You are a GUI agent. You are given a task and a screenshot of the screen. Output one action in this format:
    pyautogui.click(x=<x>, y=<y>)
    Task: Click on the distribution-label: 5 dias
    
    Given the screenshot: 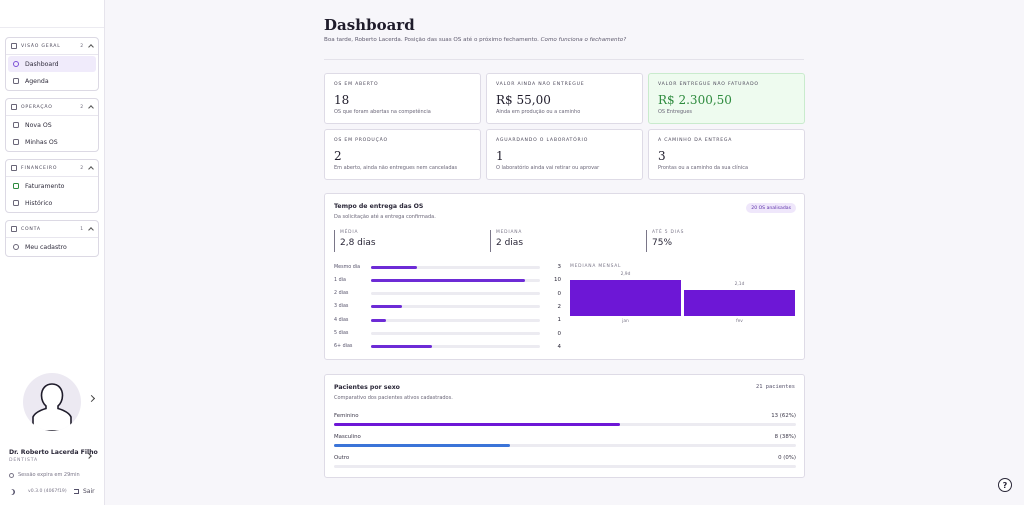 What is the action you would take?
    pyautogui.click(x=341, y=333)
    